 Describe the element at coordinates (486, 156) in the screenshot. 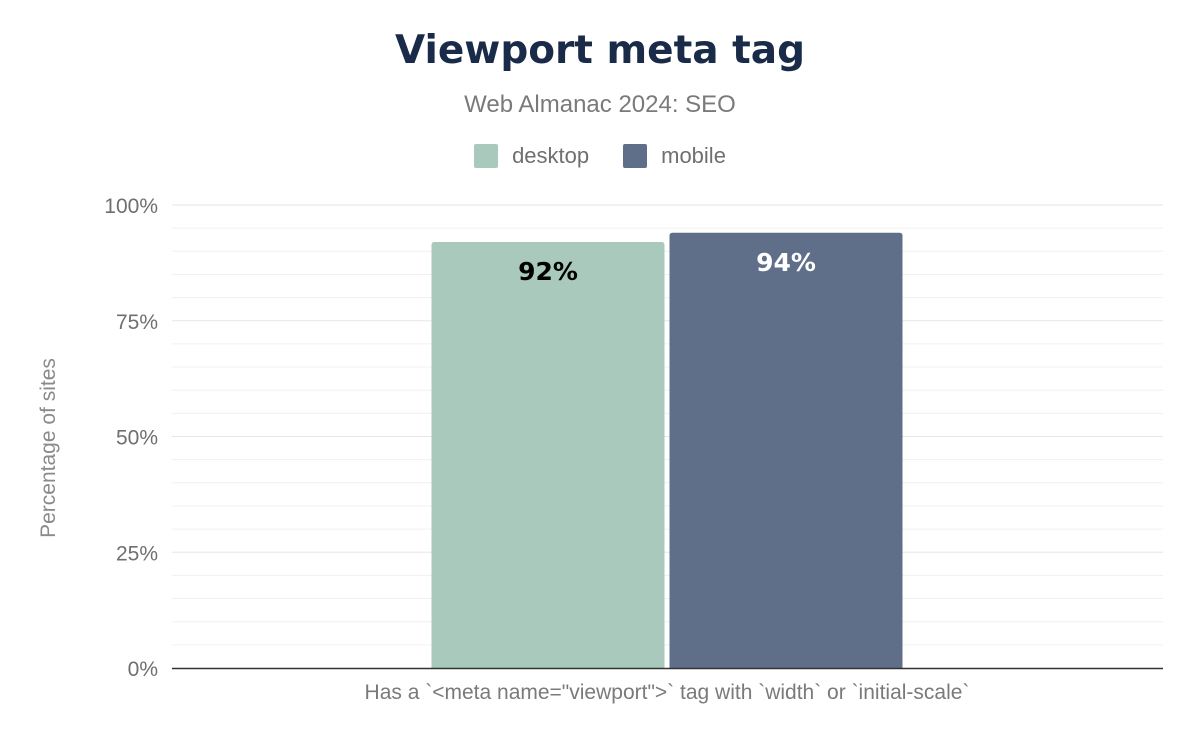

I see `legend-swatch-desktop` at that location.